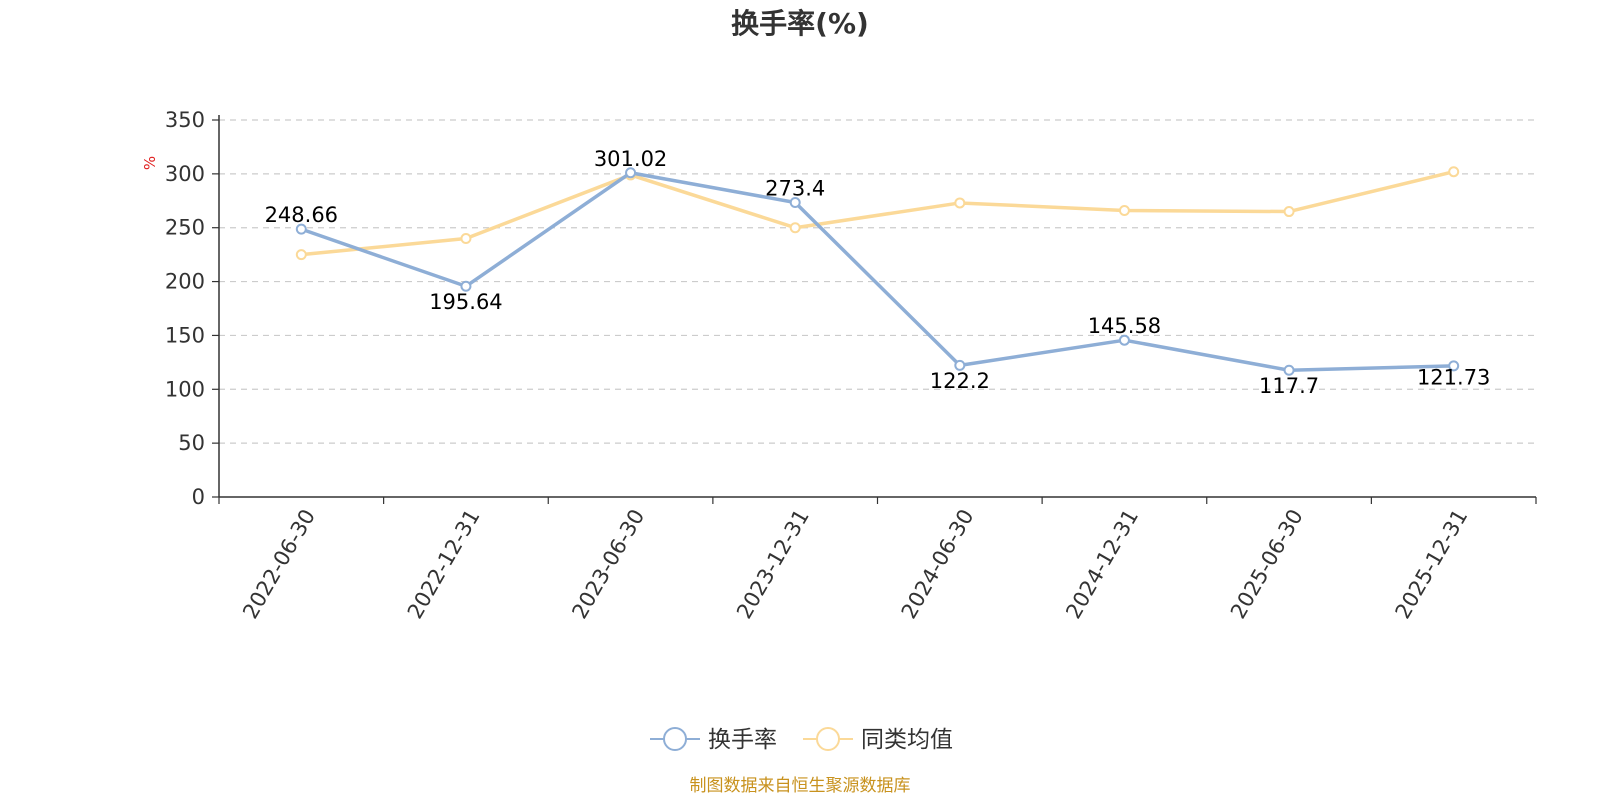  I want to click on y-tick-label: 150, so click(185, 335).